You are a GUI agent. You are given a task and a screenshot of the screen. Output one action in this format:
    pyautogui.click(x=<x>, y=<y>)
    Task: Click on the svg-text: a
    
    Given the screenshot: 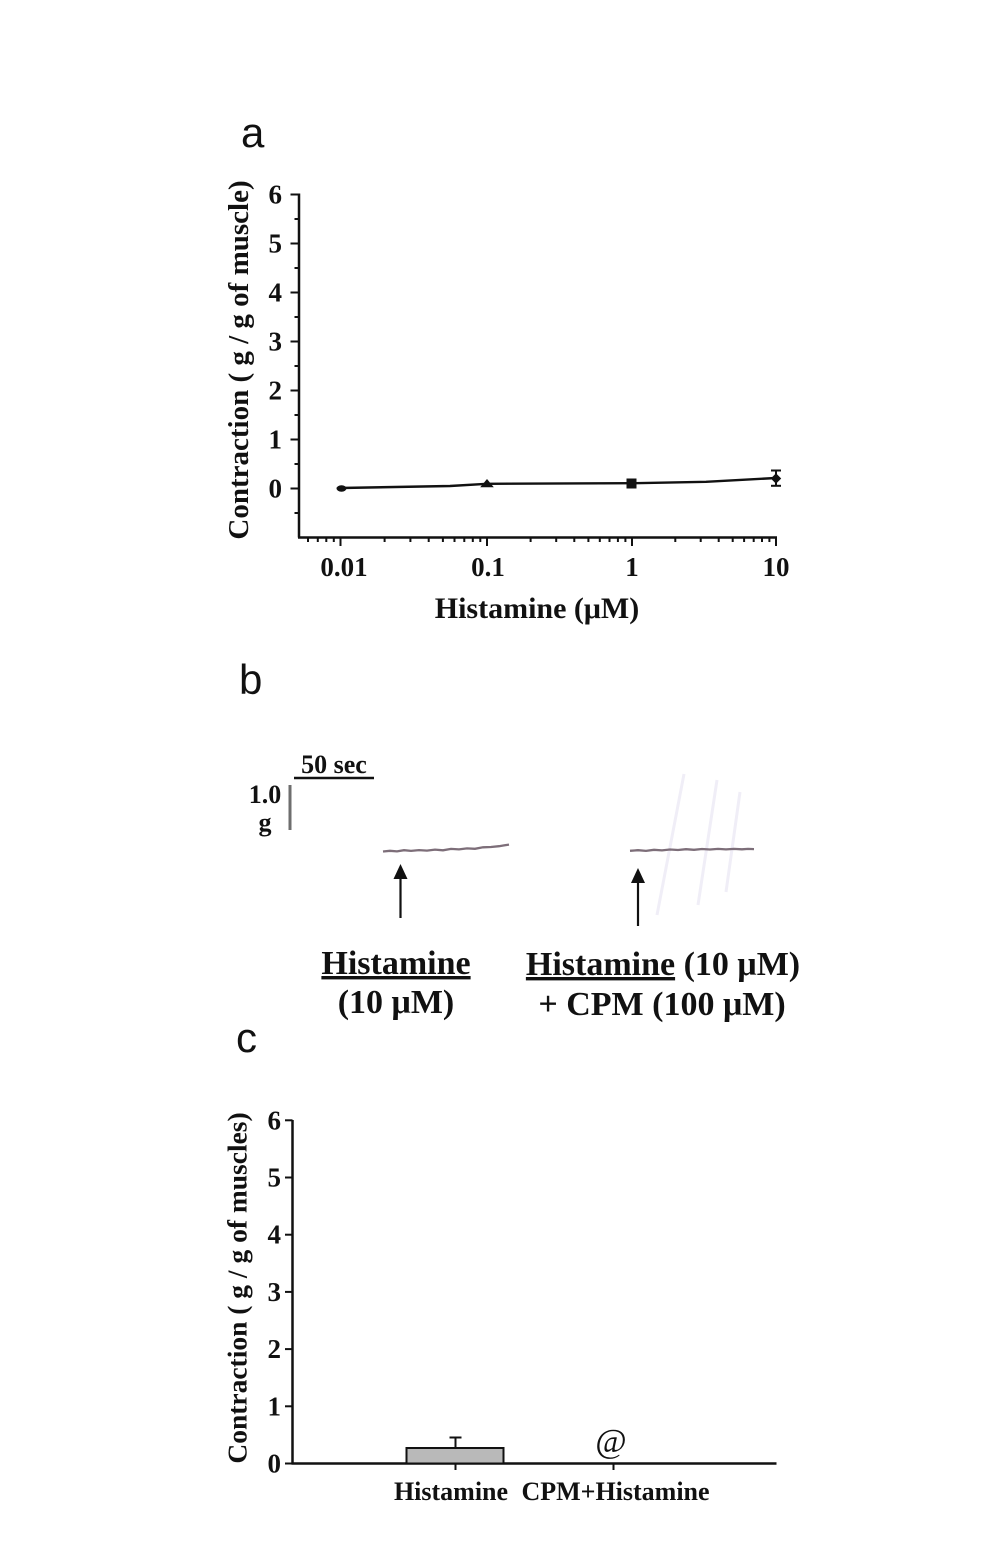 What is the action you would take?
    pyautogui.click(x=253, y=132)
    